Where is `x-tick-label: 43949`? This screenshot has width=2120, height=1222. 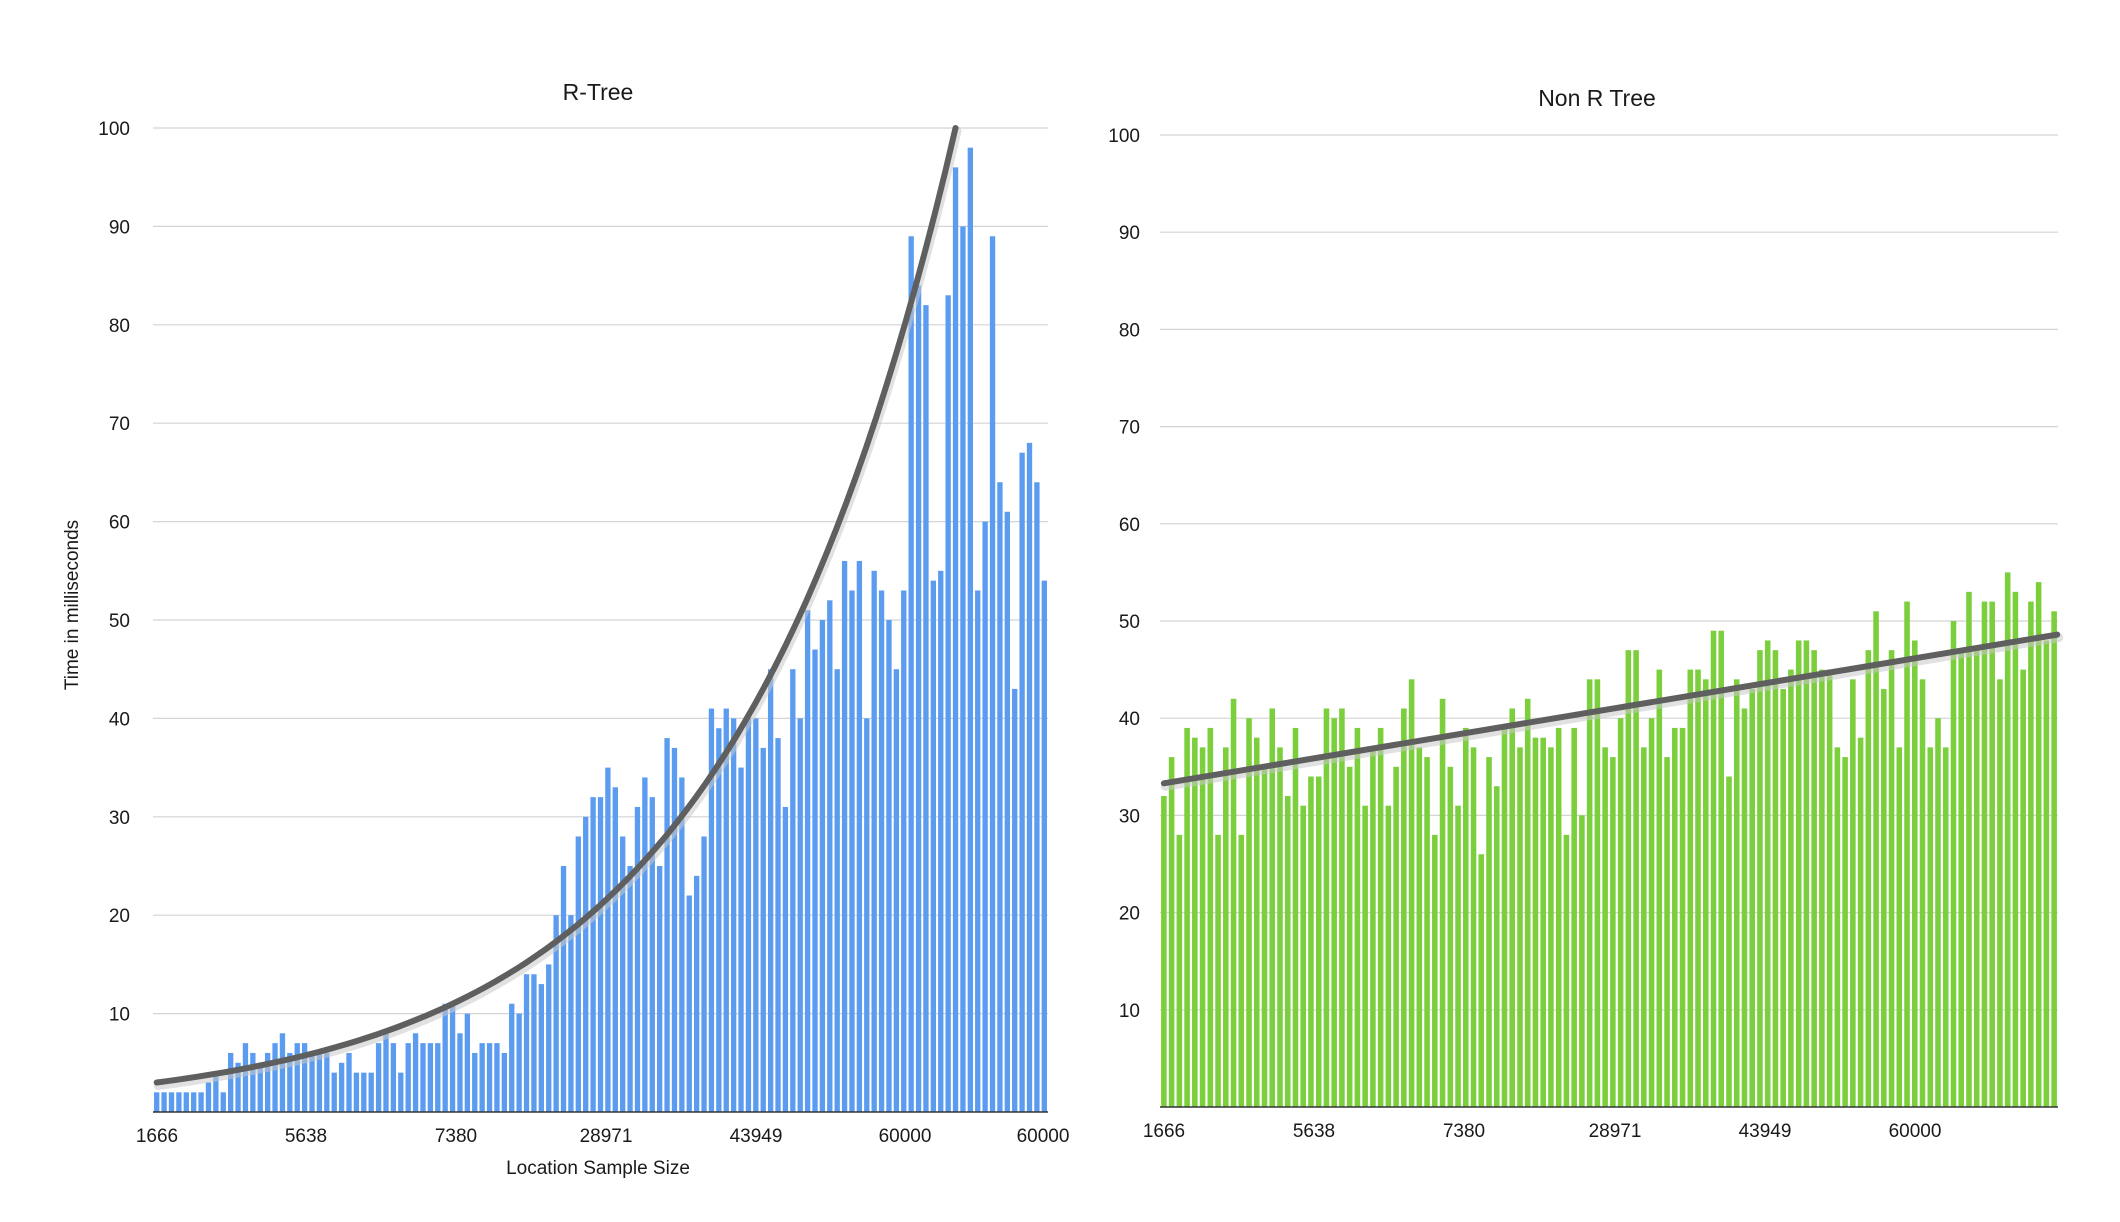
x-tick-label: 43949 is located at coordinates (1765, 1131).